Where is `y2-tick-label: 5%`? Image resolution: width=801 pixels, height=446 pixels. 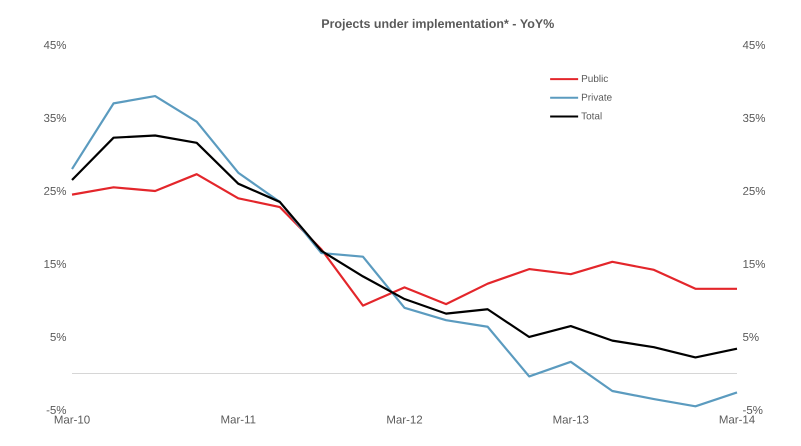 y2-tick-label: 5% is located at coordinates (750, 337).